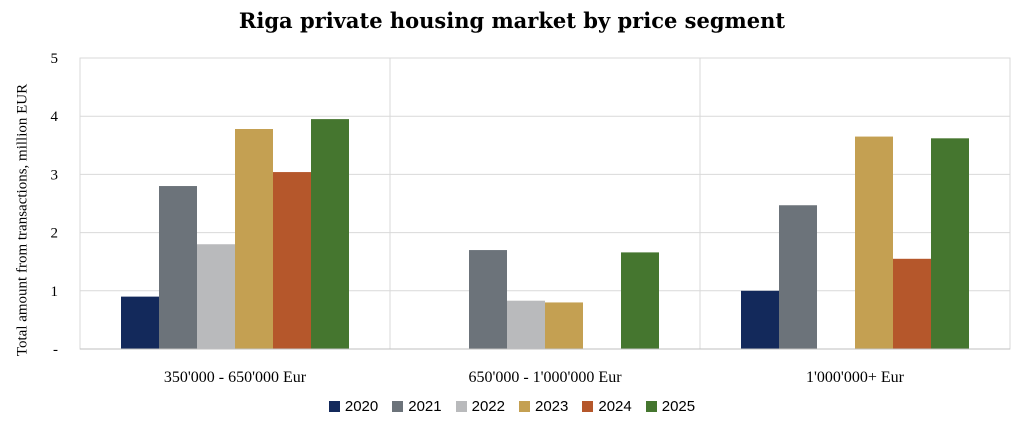  What do you see at coordinates (678, 406) in the screenshot?
I see `legend-label: 2025` at bounding box center [678, 406].